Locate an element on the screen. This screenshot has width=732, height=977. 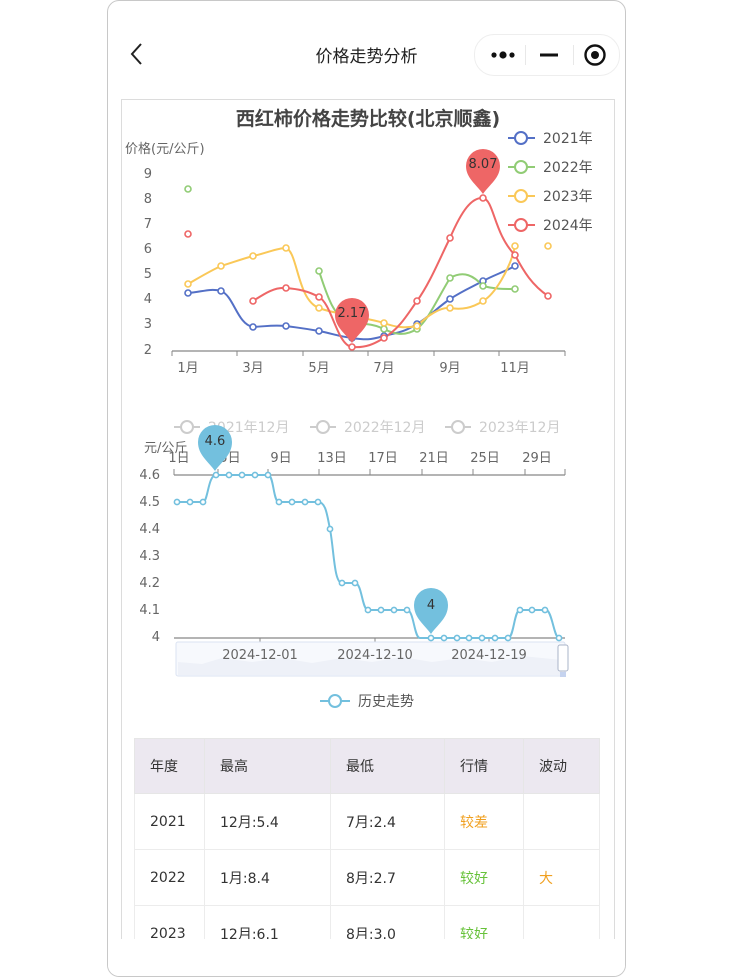
legend-2024: 2024年 is located at coordinates (550, 226).